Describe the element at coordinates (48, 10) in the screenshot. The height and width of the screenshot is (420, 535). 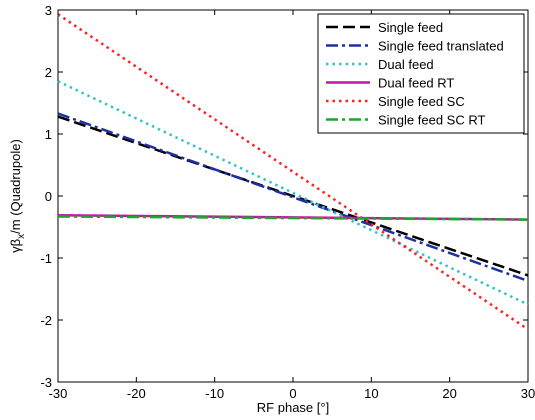
I see `y-tick-label: 3` at that location.